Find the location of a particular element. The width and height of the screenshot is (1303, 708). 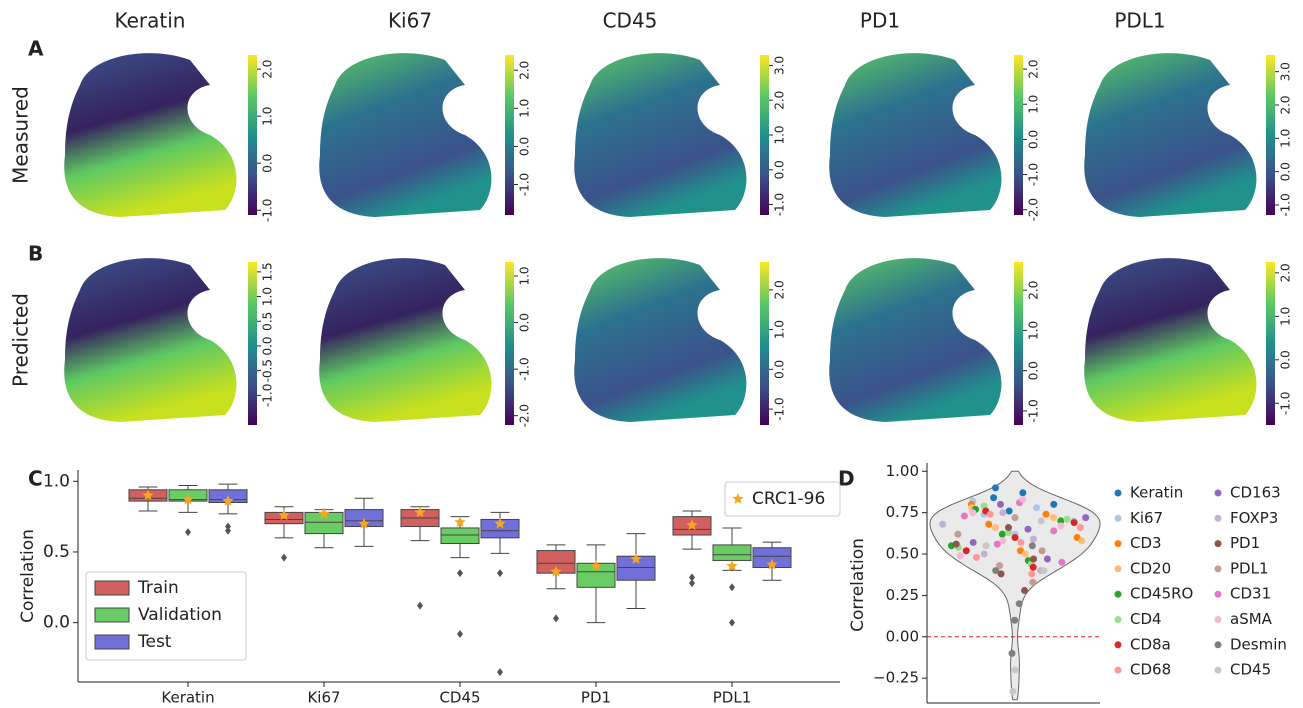

legend-label: PDL1 is located at coordinates (1249, 568).